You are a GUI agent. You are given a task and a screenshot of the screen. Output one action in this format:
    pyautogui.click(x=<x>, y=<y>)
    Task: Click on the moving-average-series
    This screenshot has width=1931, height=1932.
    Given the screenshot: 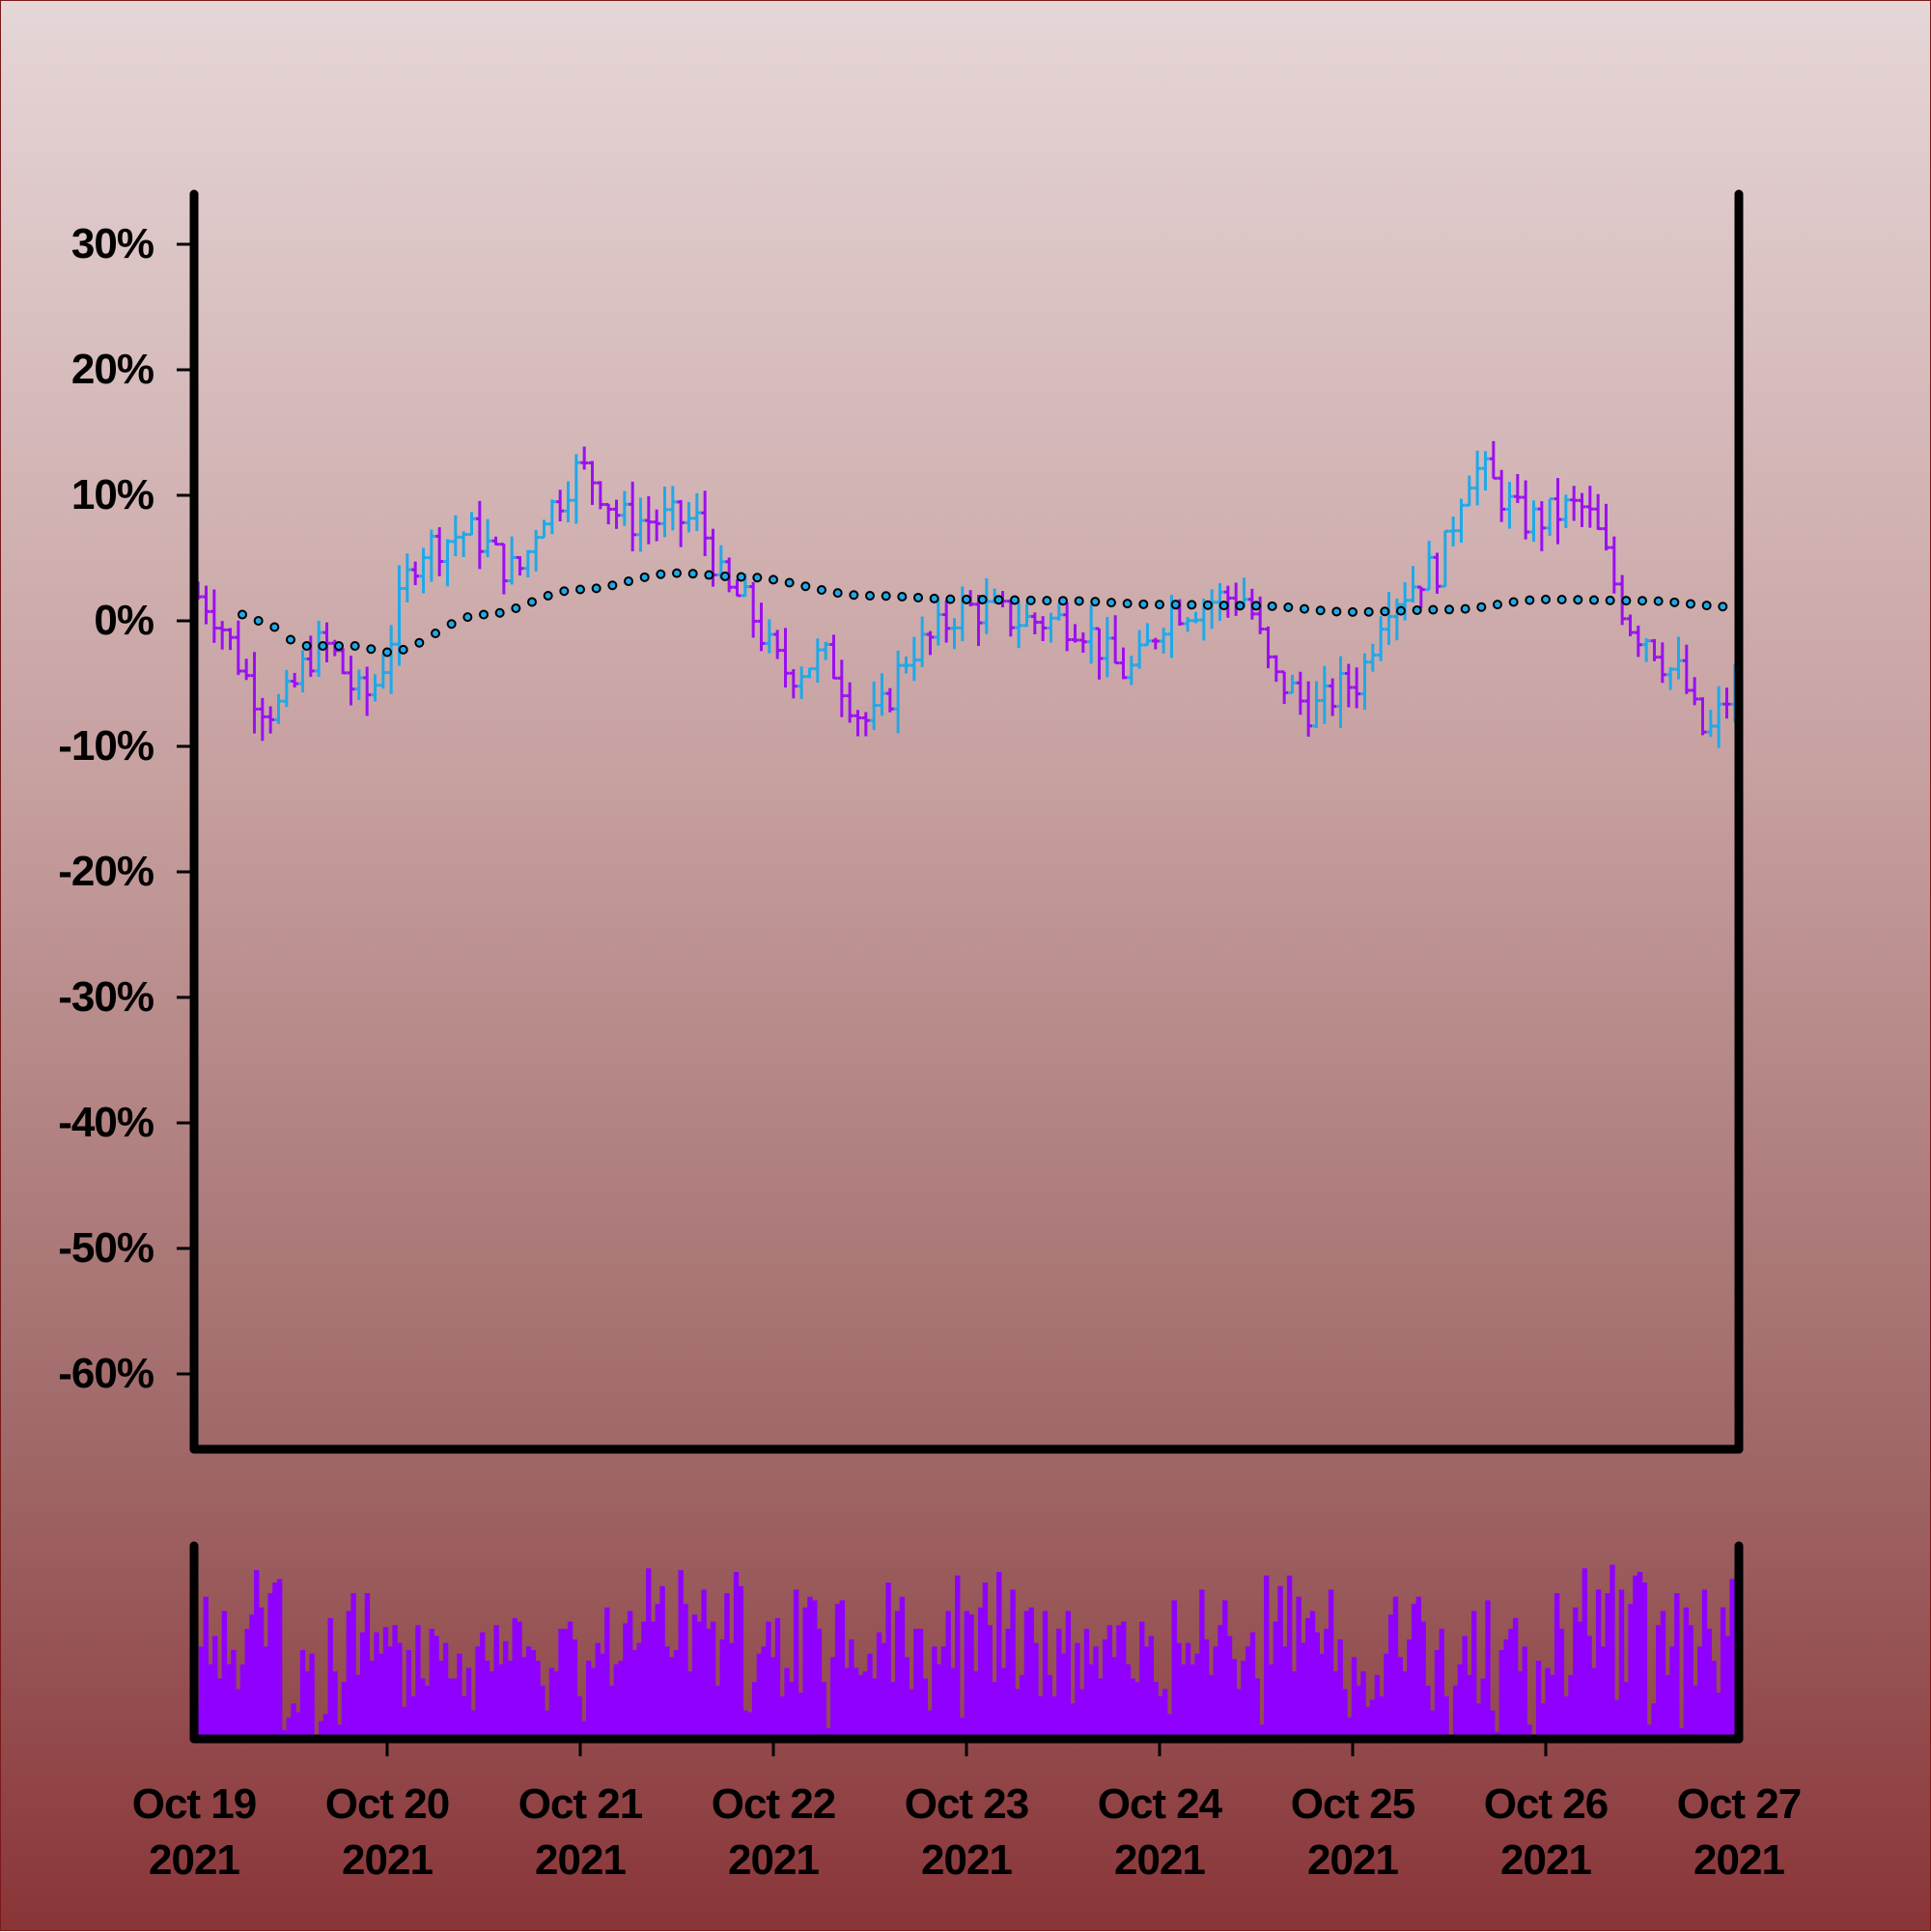 What is the action you would take?
    pyautogui.click(x=983, y=613)
    